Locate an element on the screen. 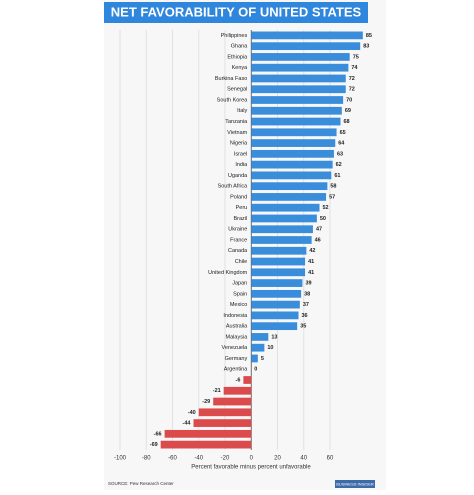 This screenshot has height=495, width=474. y-tick-label: Spain is located at coordinates (240, 294).